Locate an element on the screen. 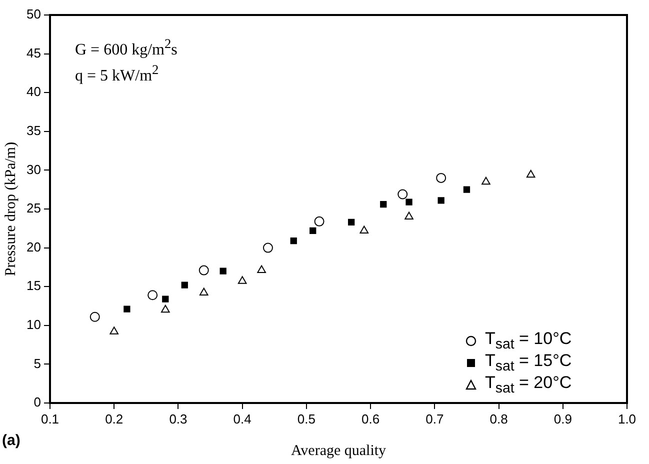 Image resolution: width=649 pixels, height=464 pixels. x-tick-label: 0.6 is located at coordinates (371, 418).